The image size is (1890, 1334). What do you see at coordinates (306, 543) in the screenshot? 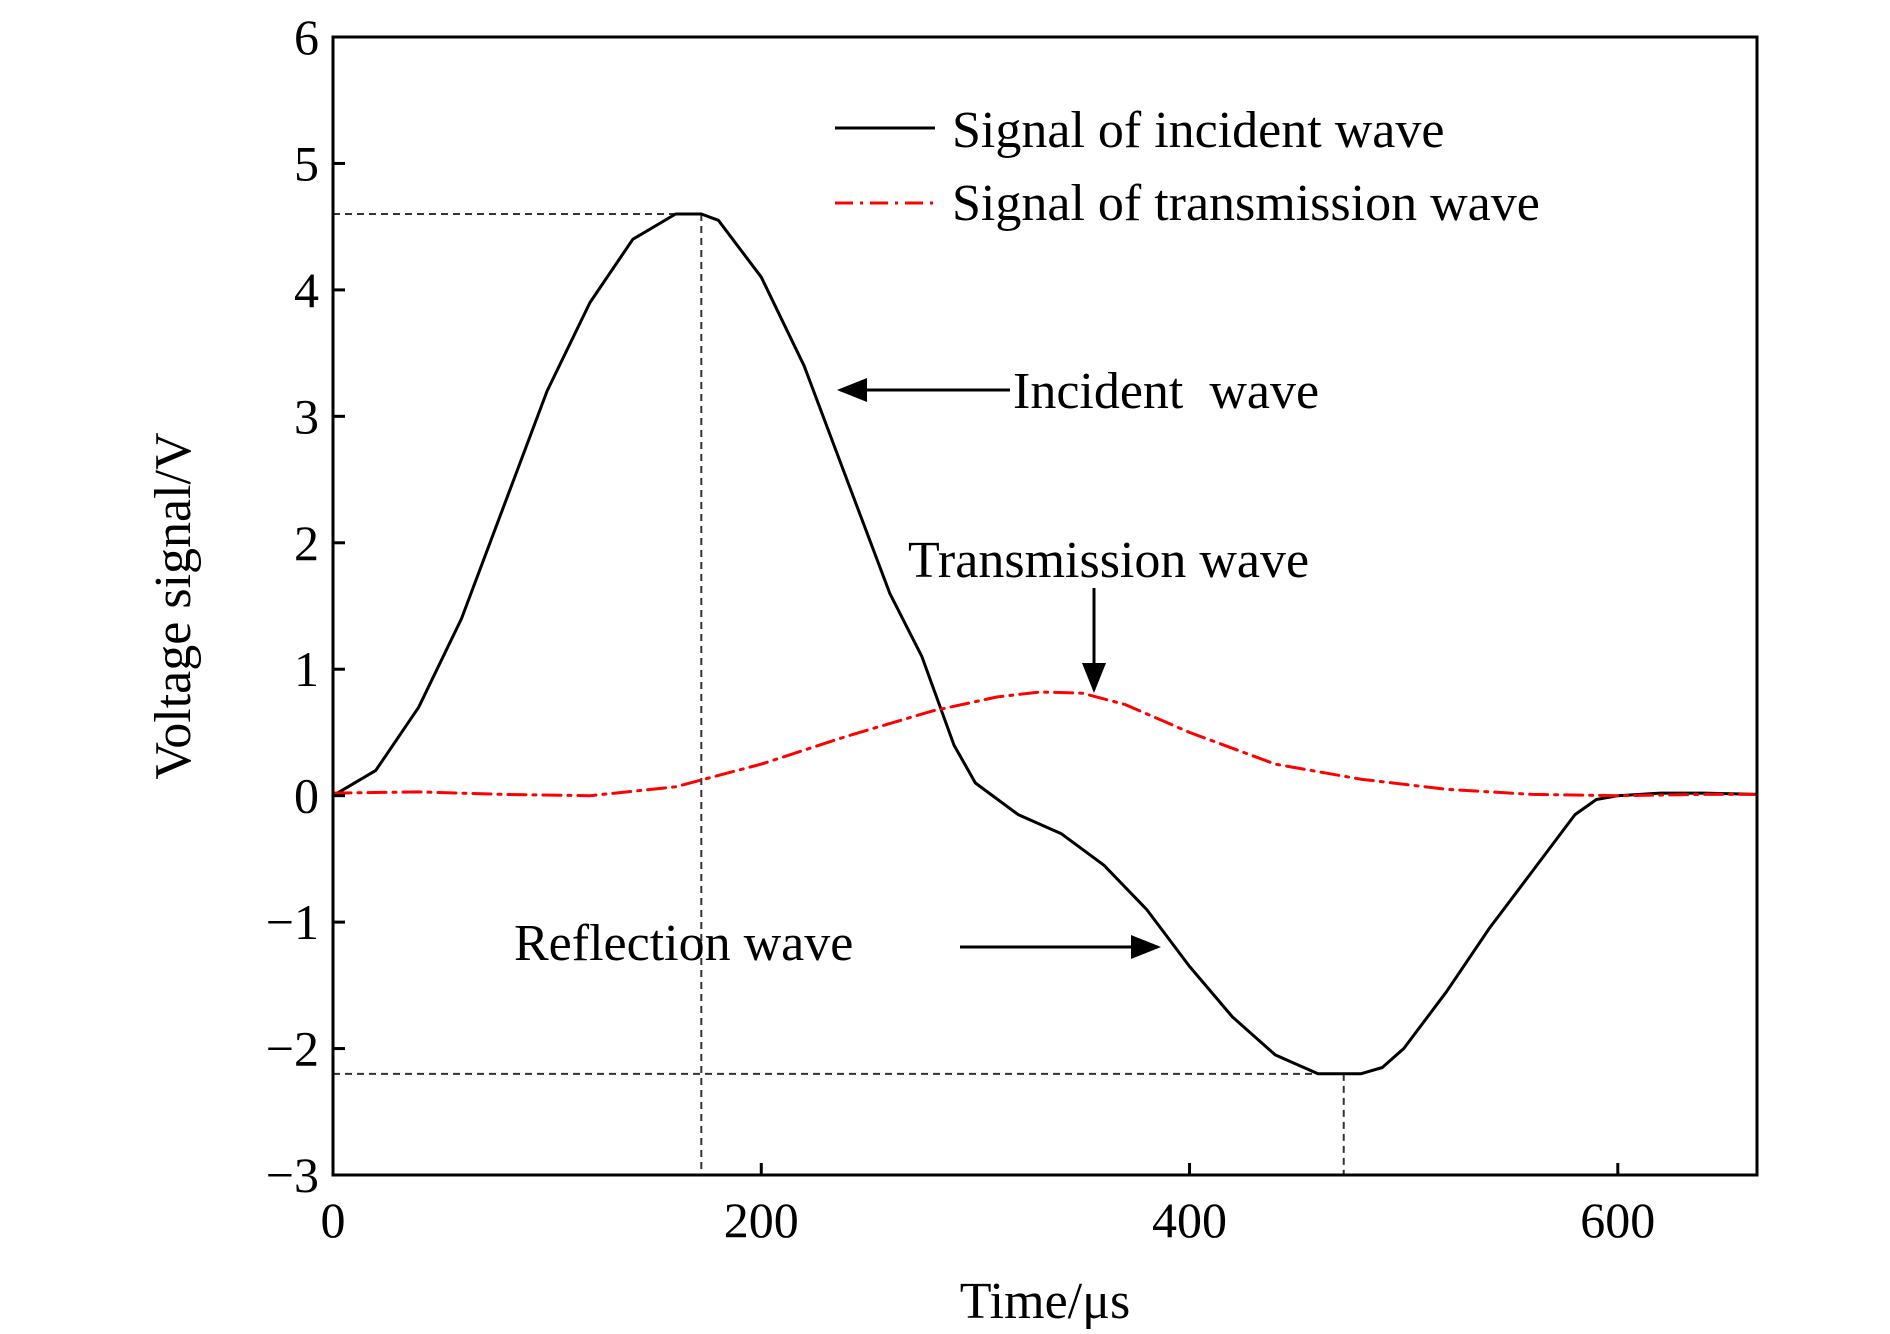
I see `y-tick-label: 2` at bounding box center [306, 543].